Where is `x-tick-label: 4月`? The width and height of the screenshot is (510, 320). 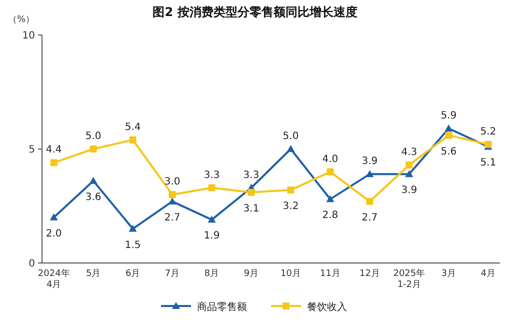 x-tick-label: 4月 is located at coordinates (488, 274).